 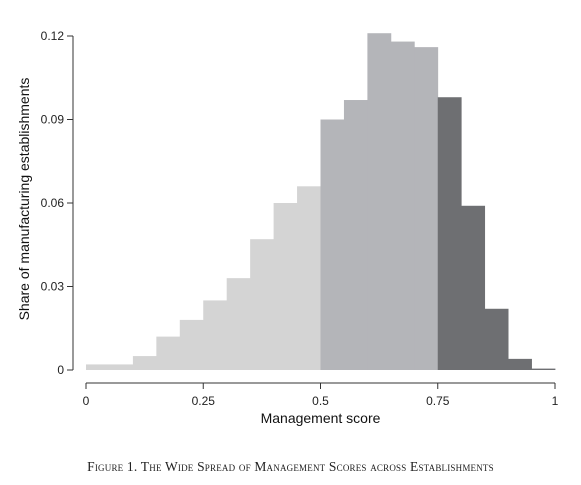 What do you see at coordinates (321, 418) in the screenshot?
I see `x-axis-title: Management score` at bounding box center [321, 418].